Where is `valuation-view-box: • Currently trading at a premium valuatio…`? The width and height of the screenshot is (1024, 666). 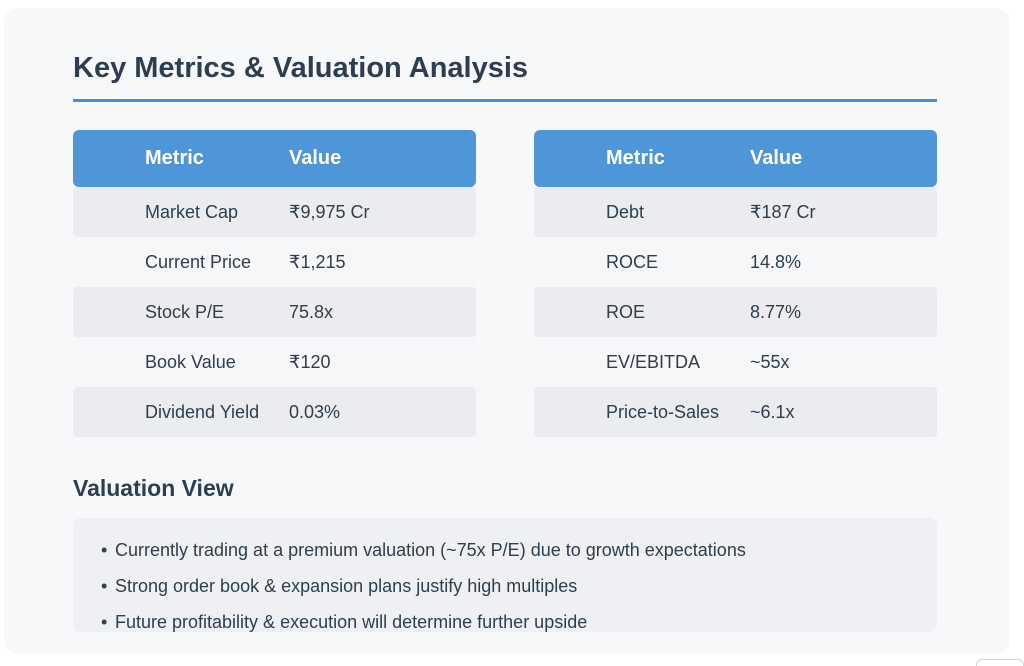
valuation-view-box: • Currently trading at a premium valuatio… is located at coordinates (505, 575).